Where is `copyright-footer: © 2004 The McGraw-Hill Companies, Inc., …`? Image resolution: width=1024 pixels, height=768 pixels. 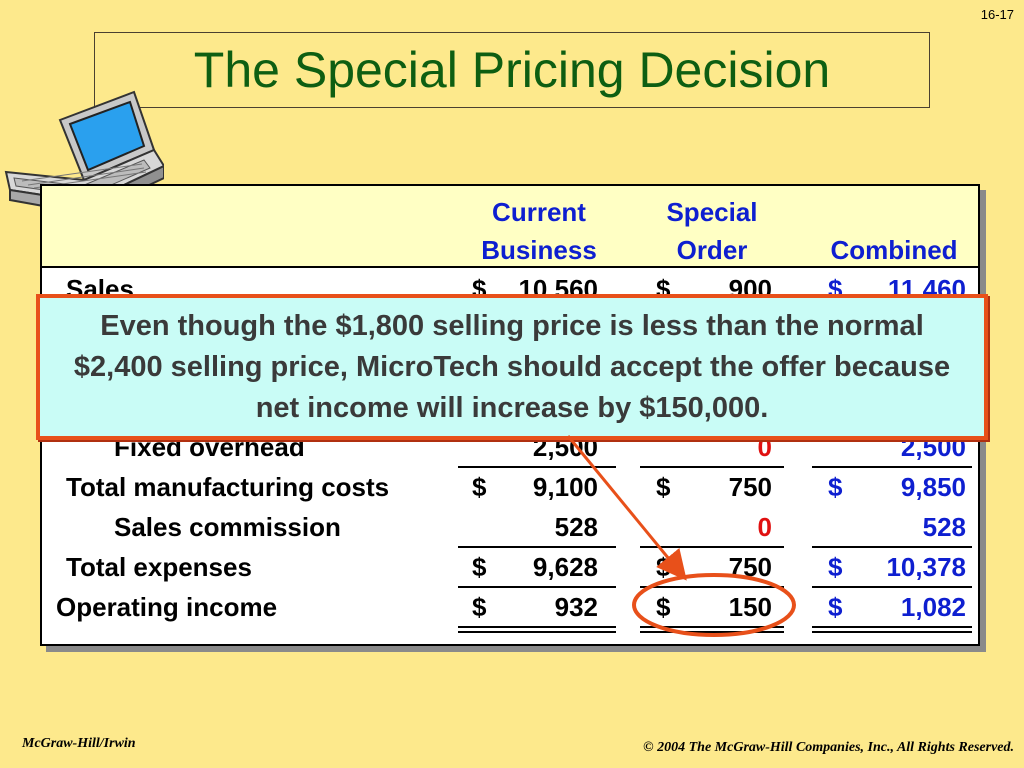 copyright-footer: © 2004 The McGraw-Hill Companies, Inc., … is located at coordinates (828, 747).